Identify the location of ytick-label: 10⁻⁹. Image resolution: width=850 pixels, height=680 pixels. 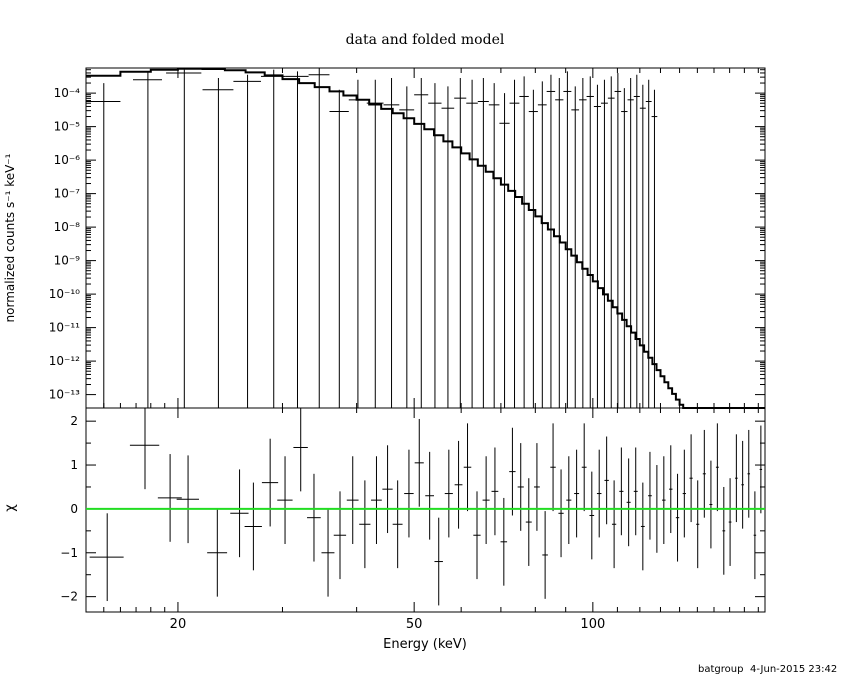
(67, 261).